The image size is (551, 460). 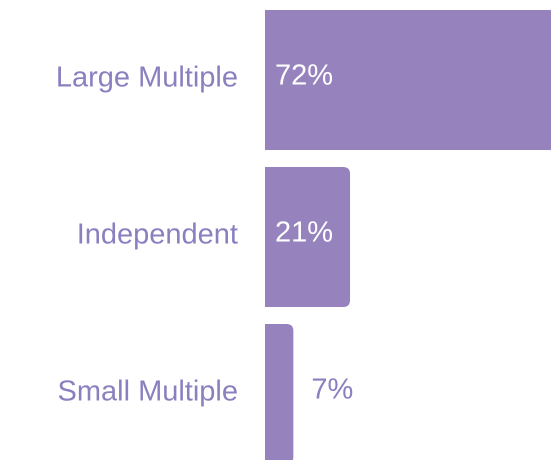 What do you see at coordinates (148, 392) in the screenshot?
I see `category-label: Small Multiple` at bounding box center [148, 392].